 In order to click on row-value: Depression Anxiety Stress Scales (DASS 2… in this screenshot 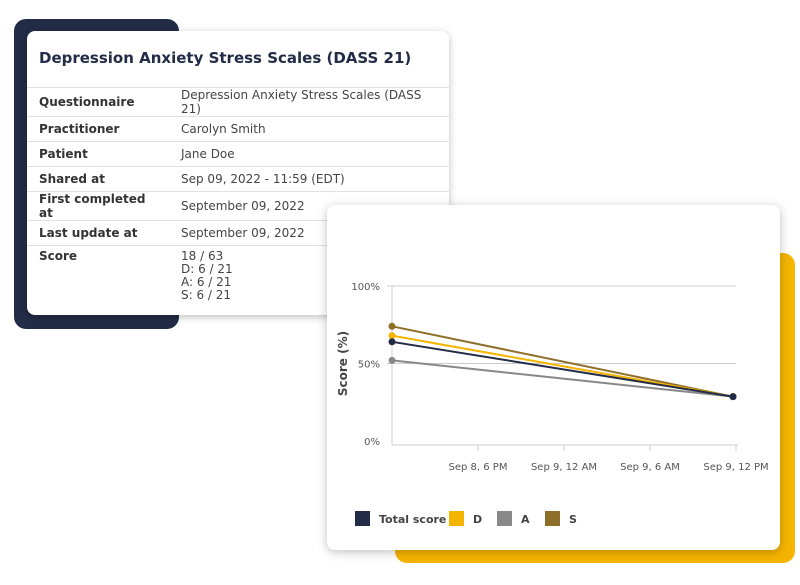, I will do `click(309, 102)`.